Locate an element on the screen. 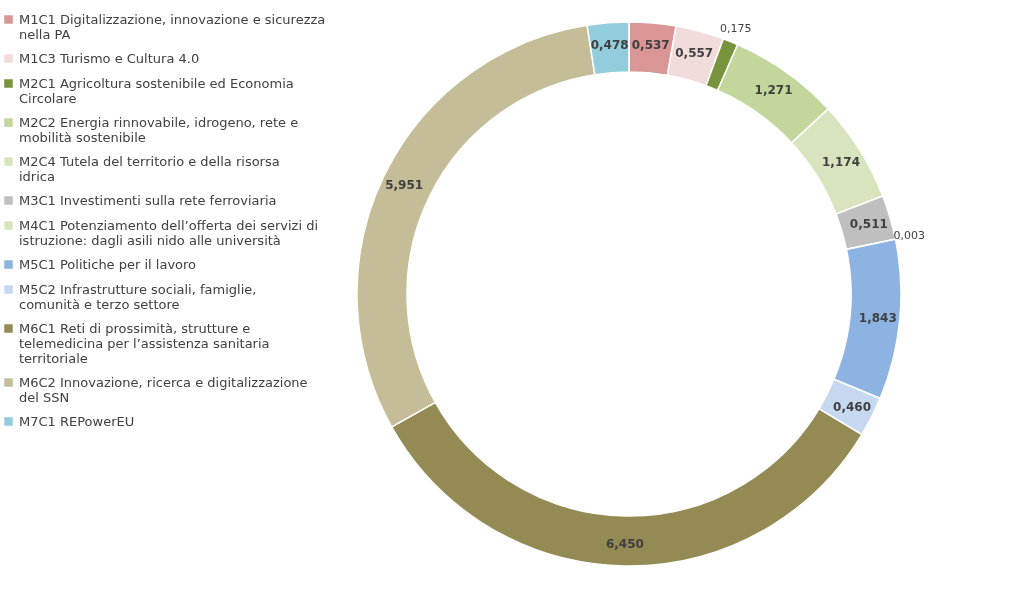 This screenshot has width=1009, height=593. data-label: 0,511 is located at coordinates (868, 223).